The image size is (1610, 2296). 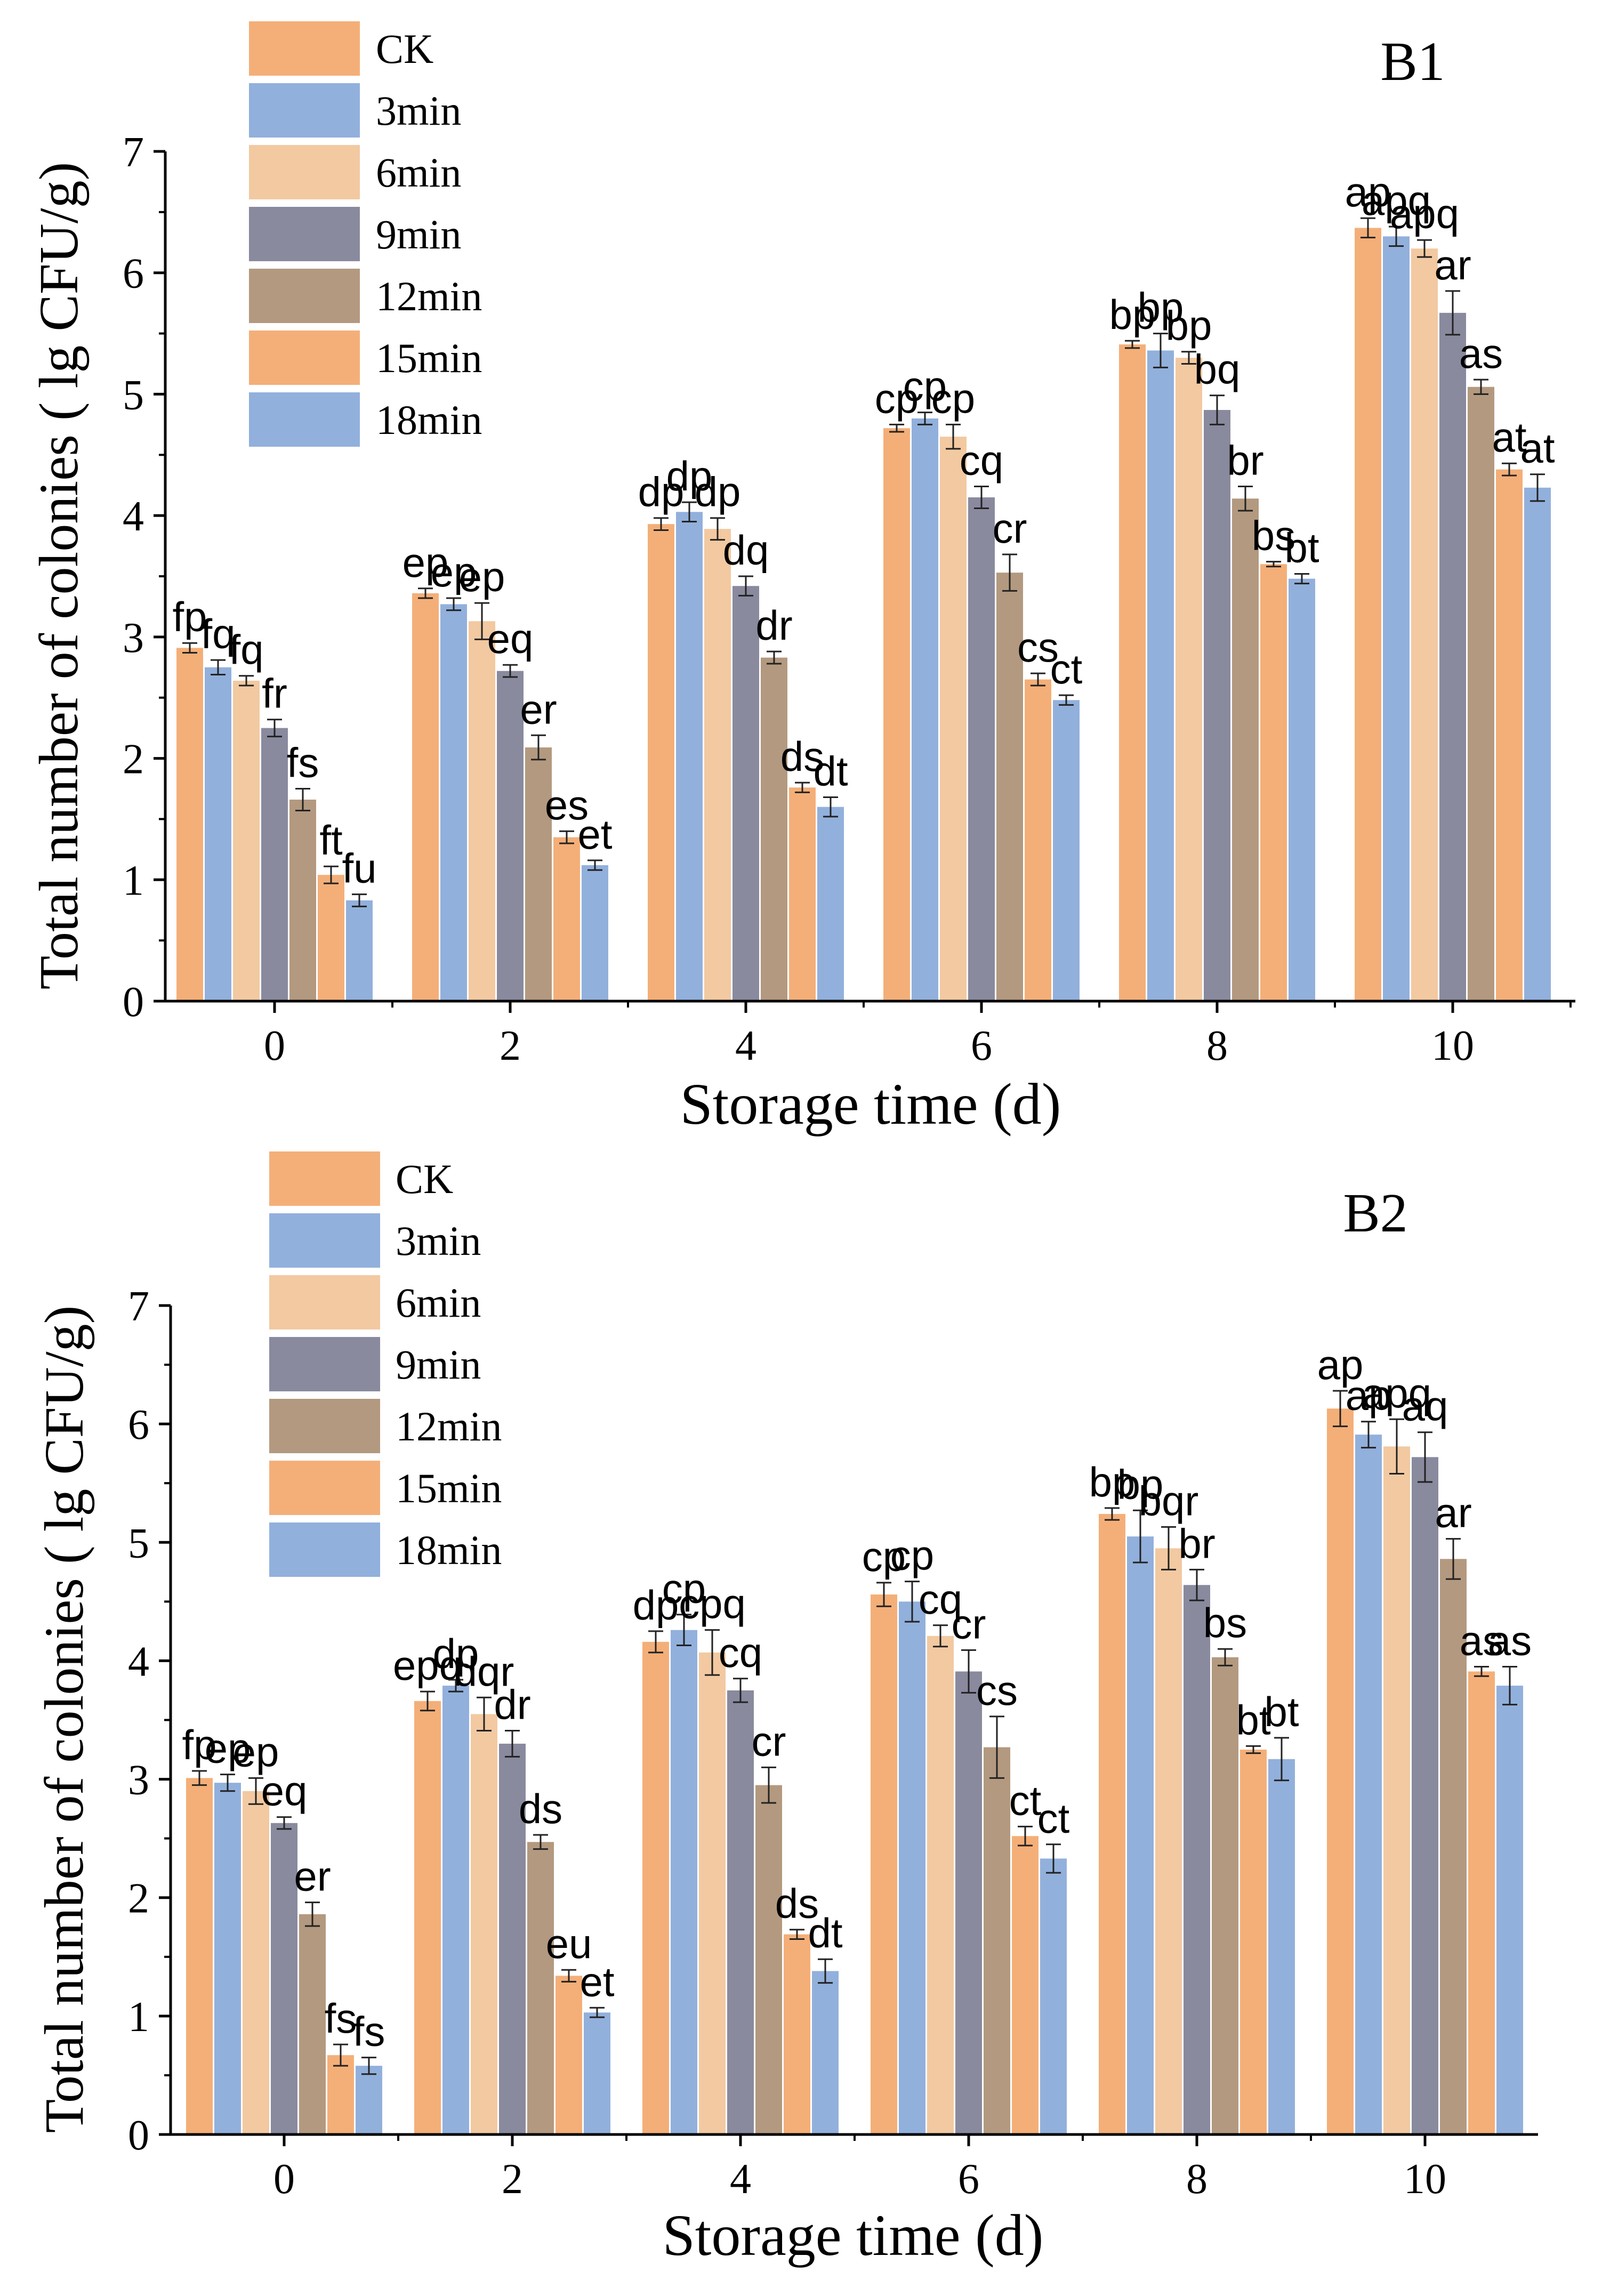 I want to click on significance-label: ap, so click(x=1368, y=191).